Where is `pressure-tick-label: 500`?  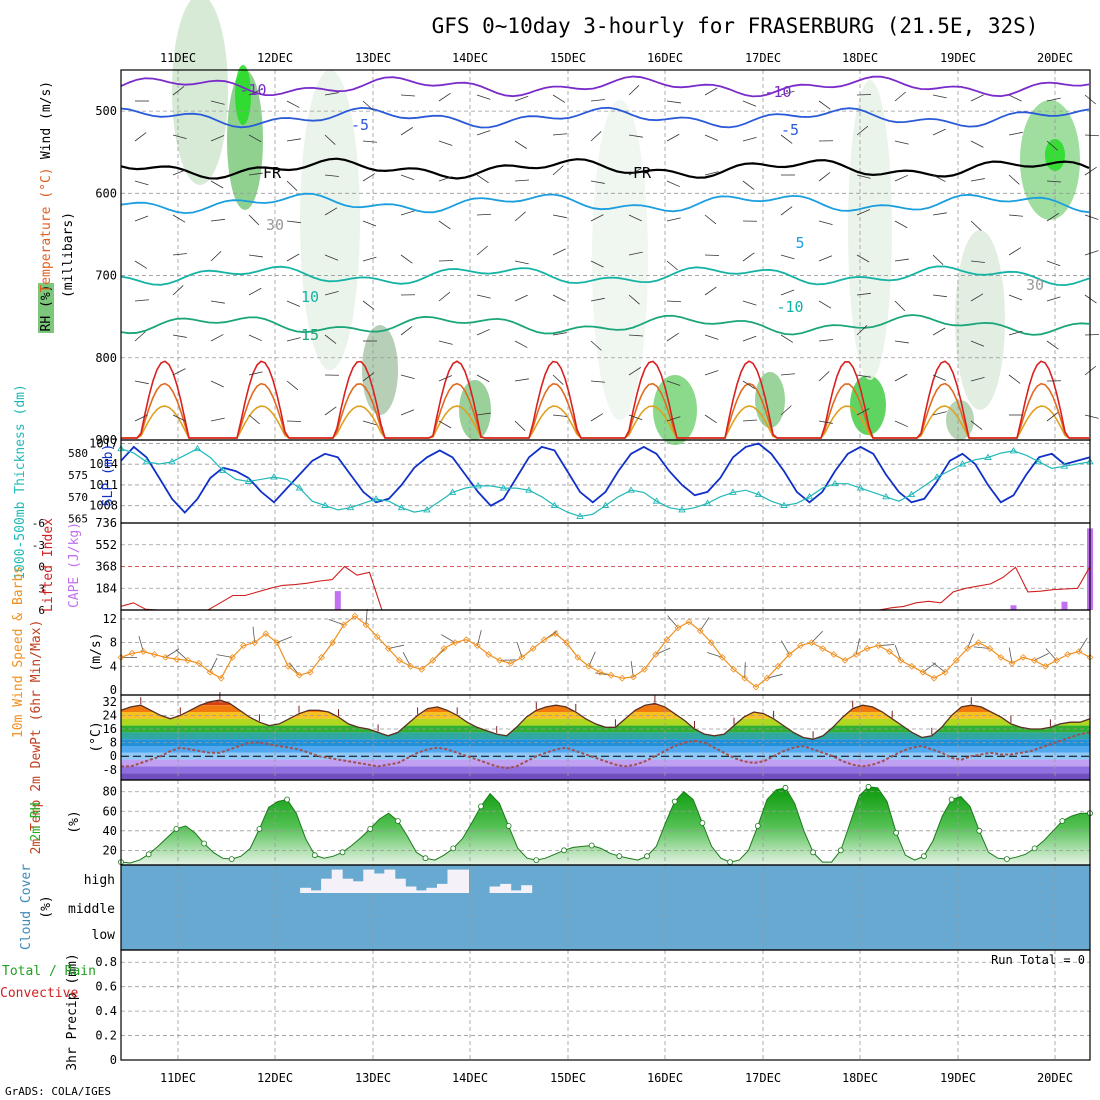
pressure-tick-label: 500 is located at coordinates (106, 111).